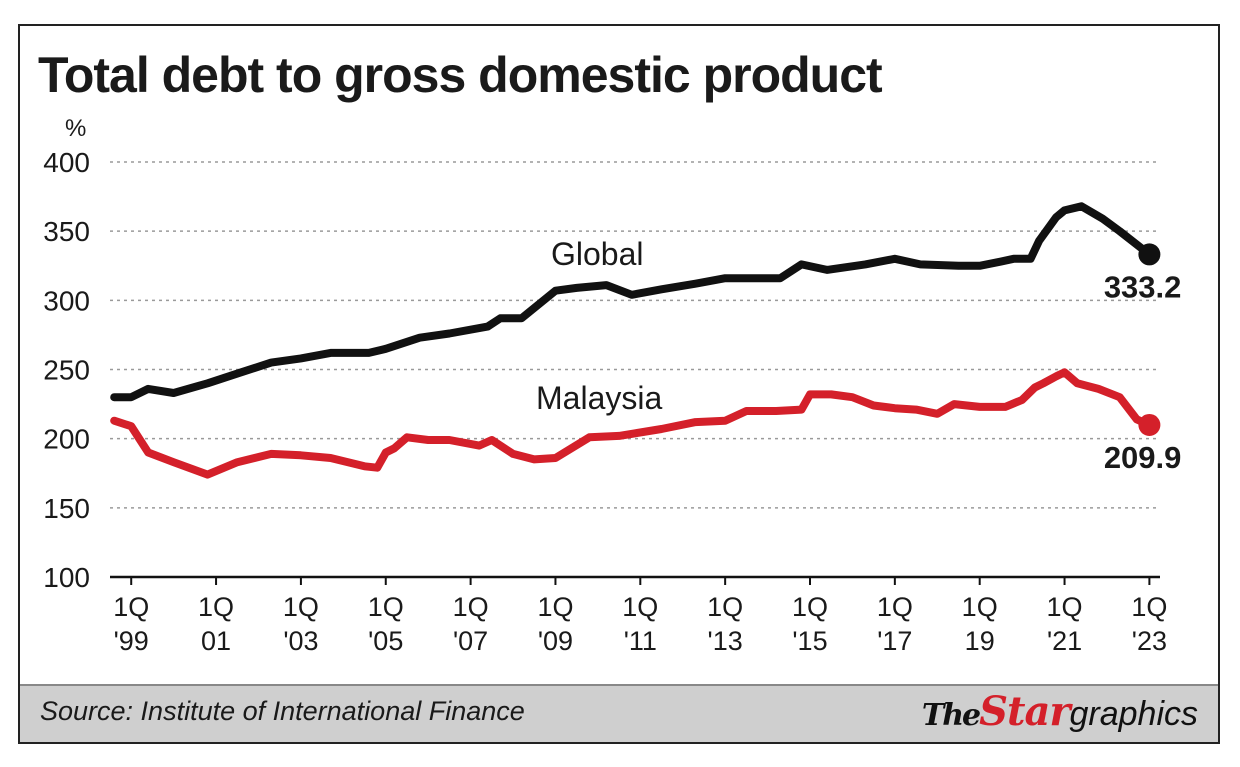 This screenshot has height=767, width=1240. Describe the element at coordinates (1064, 641) in the screenshot. I see `x-tick-label-year: '21` at that location.